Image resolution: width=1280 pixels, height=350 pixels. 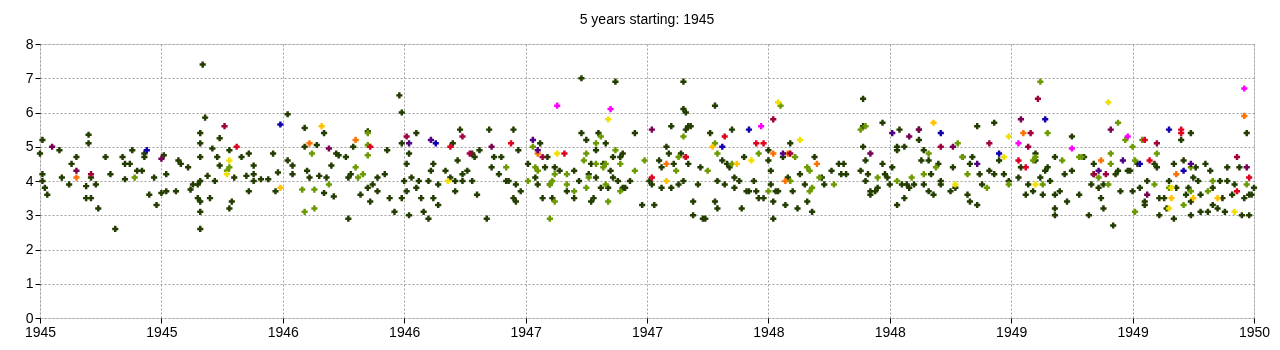 I want to click on y-tick-label: 8, so click(x=29, y=43).